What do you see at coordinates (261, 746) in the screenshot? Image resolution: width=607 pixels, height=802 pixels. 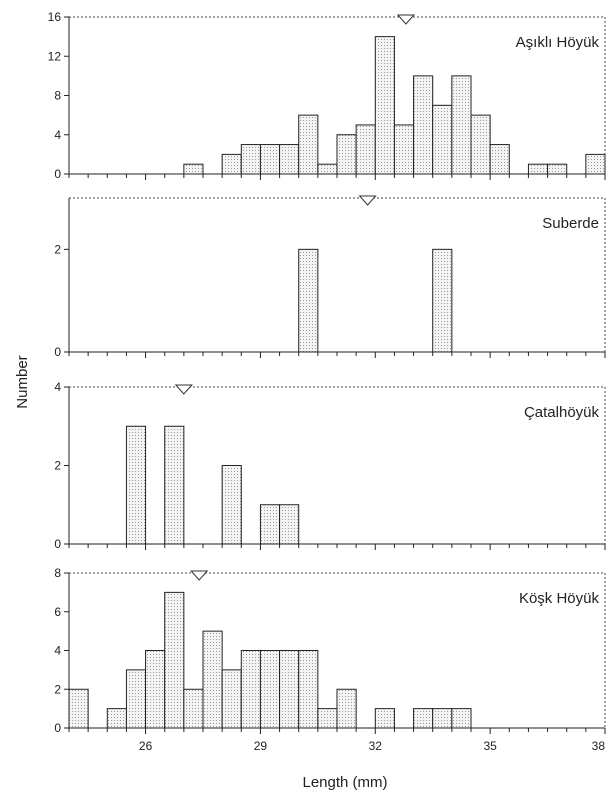 I see `x-tick-label-1: 29` at bounding box center [261, 746].